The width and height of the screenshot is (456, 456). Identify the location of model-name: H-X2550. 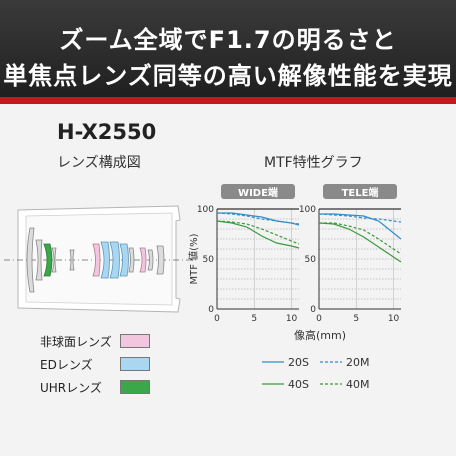
(107, 132).